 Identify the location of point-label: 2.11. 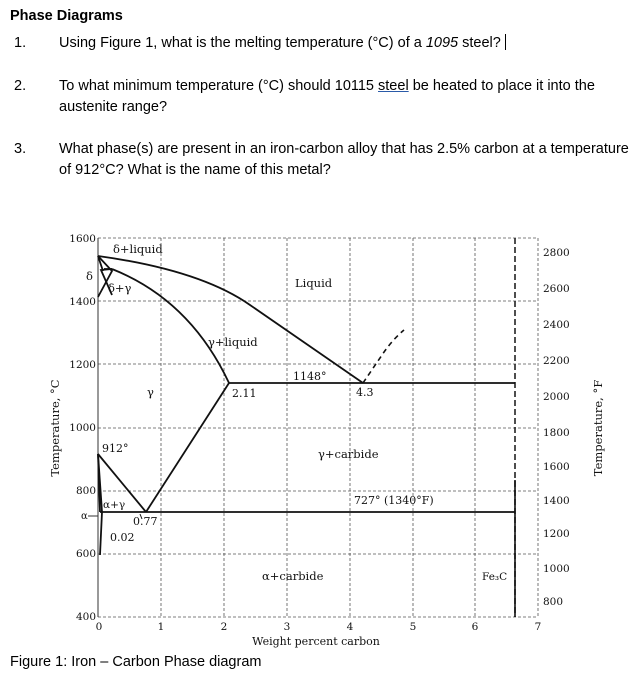
(244, 393).